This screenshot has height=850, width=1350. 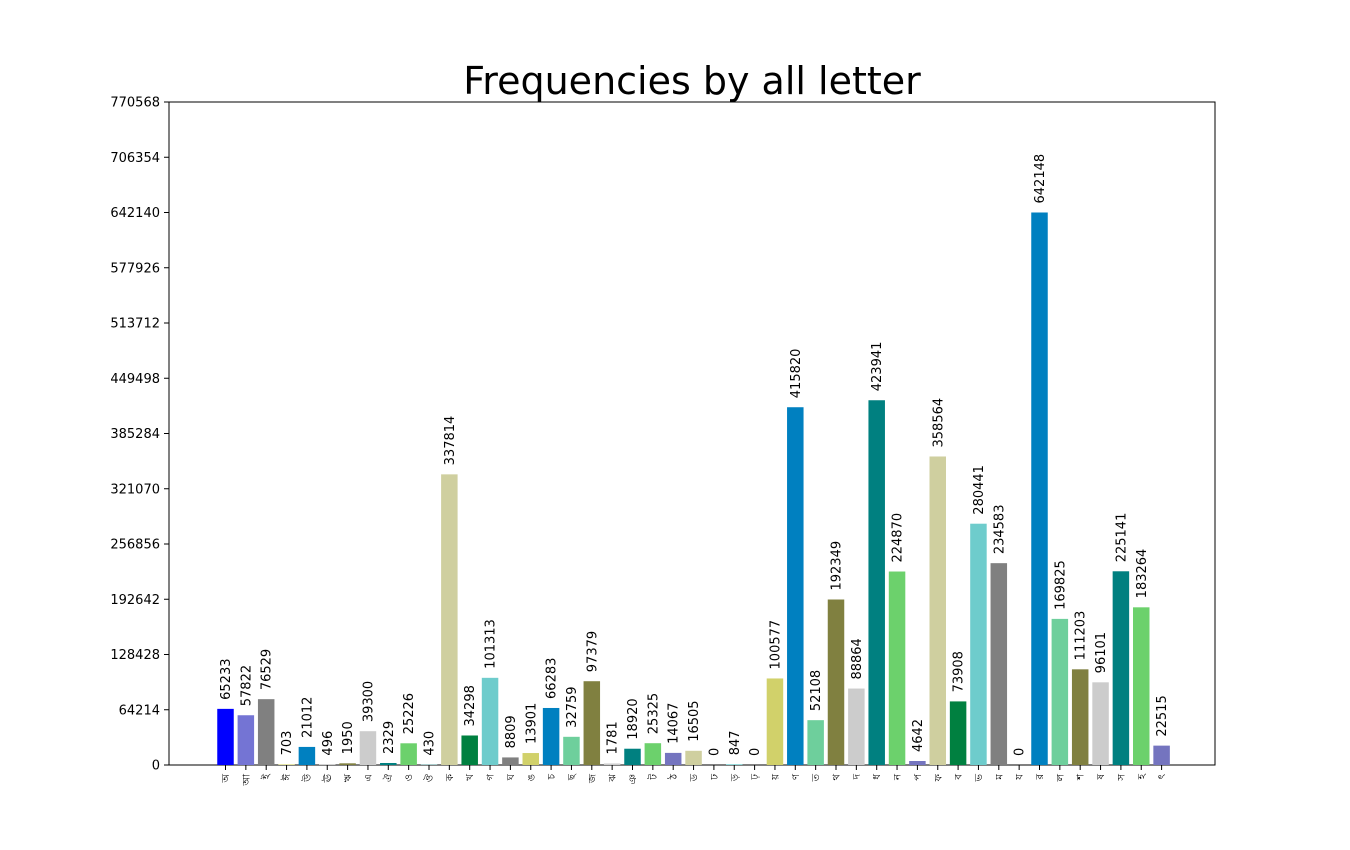 I want to click on bar-value-label: 25325, so click(x=653, y=713).